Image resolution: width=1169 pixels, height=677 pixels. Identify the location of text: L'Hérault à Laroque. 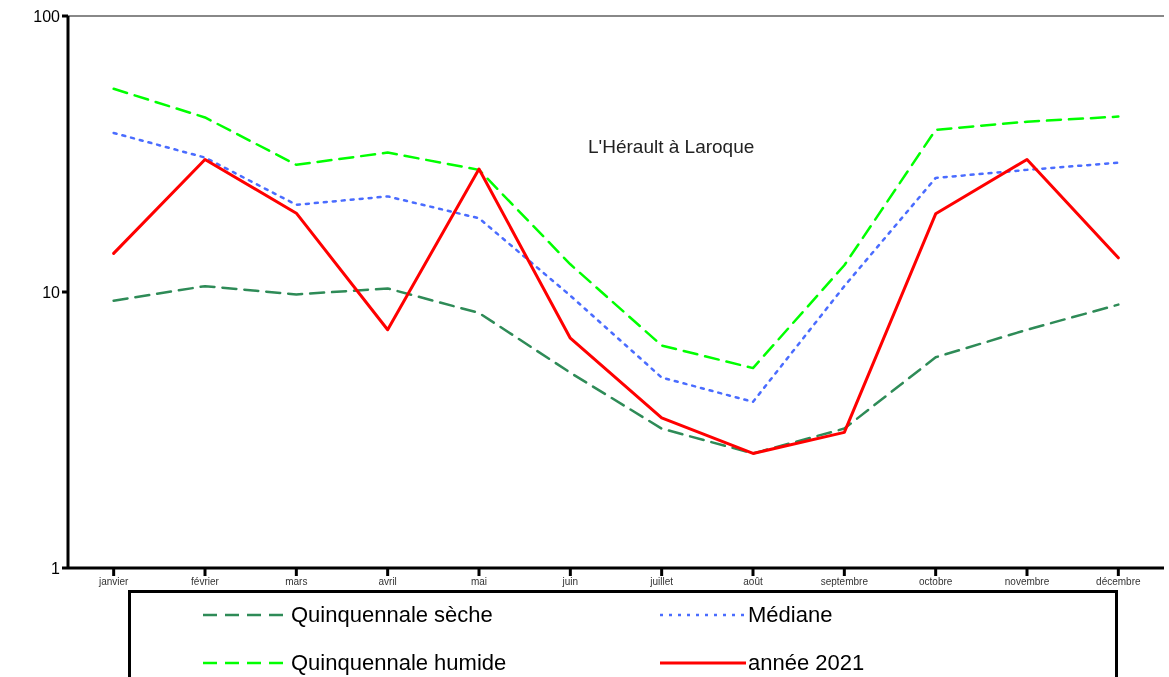
(671, 147).